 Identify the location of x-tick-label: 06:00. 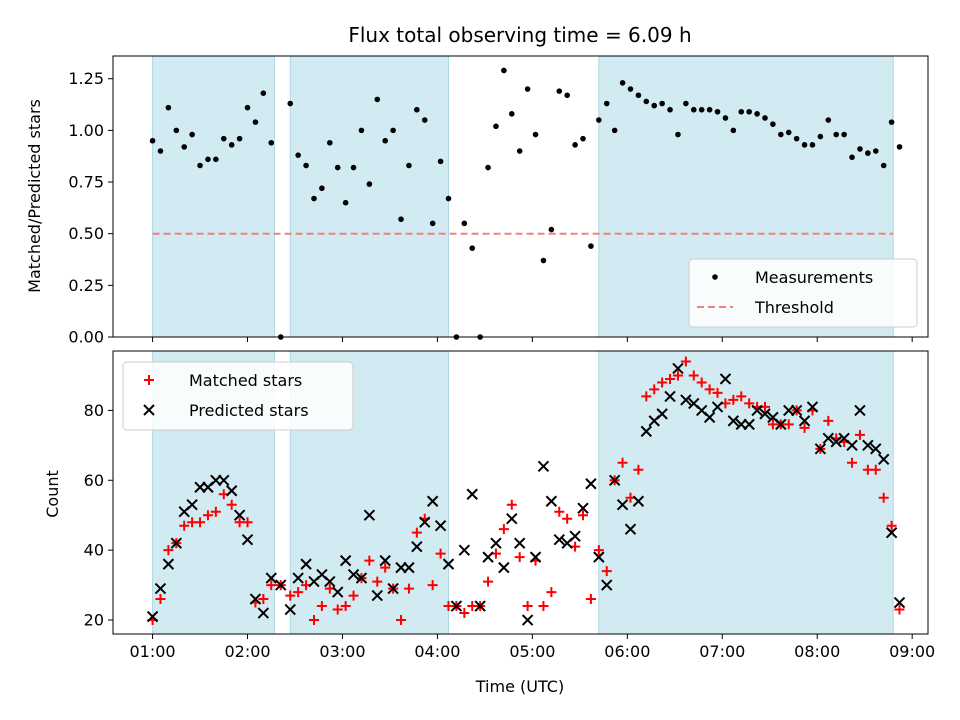
(627, 651).